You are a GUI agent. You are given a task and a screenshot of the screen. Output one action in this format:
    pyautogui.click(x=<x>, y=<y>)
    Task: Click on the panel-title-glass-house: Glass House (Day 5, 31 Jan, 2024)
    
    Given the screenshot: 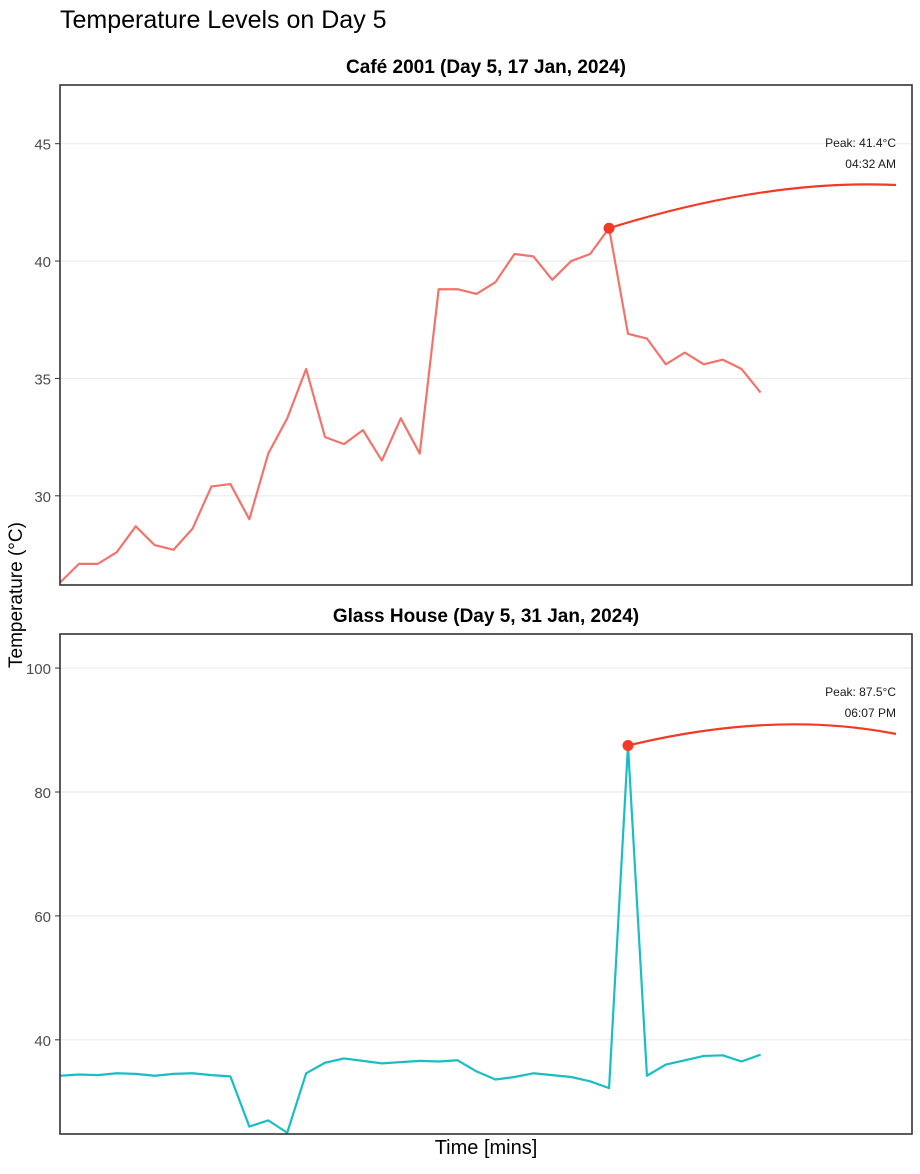 What is the action you would take?
    pyautogui.click(x=486, y=616)
    